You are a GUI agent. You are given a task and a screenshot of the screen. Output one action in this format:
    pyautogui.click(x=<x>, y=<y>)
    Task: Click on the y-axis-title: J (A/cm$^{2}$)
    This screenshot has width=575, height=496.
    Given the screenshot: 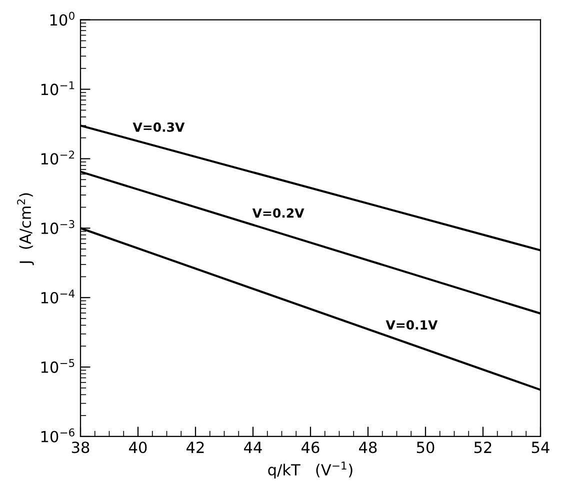 What is the action you would take?
    pyautogui.click(x=25, y=229)
    